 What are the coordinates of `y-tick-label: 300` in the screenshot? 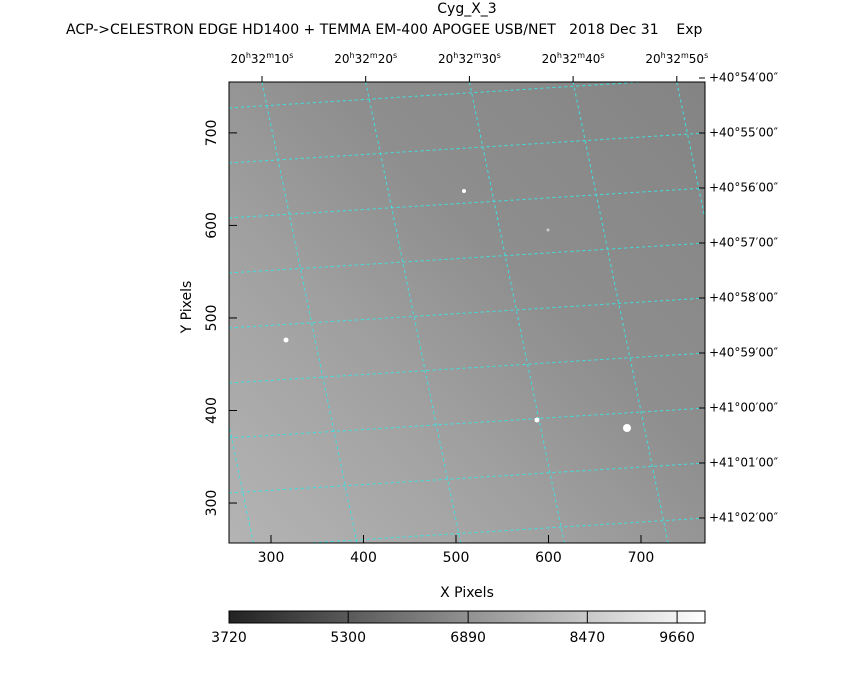 It's located at (212, 503).